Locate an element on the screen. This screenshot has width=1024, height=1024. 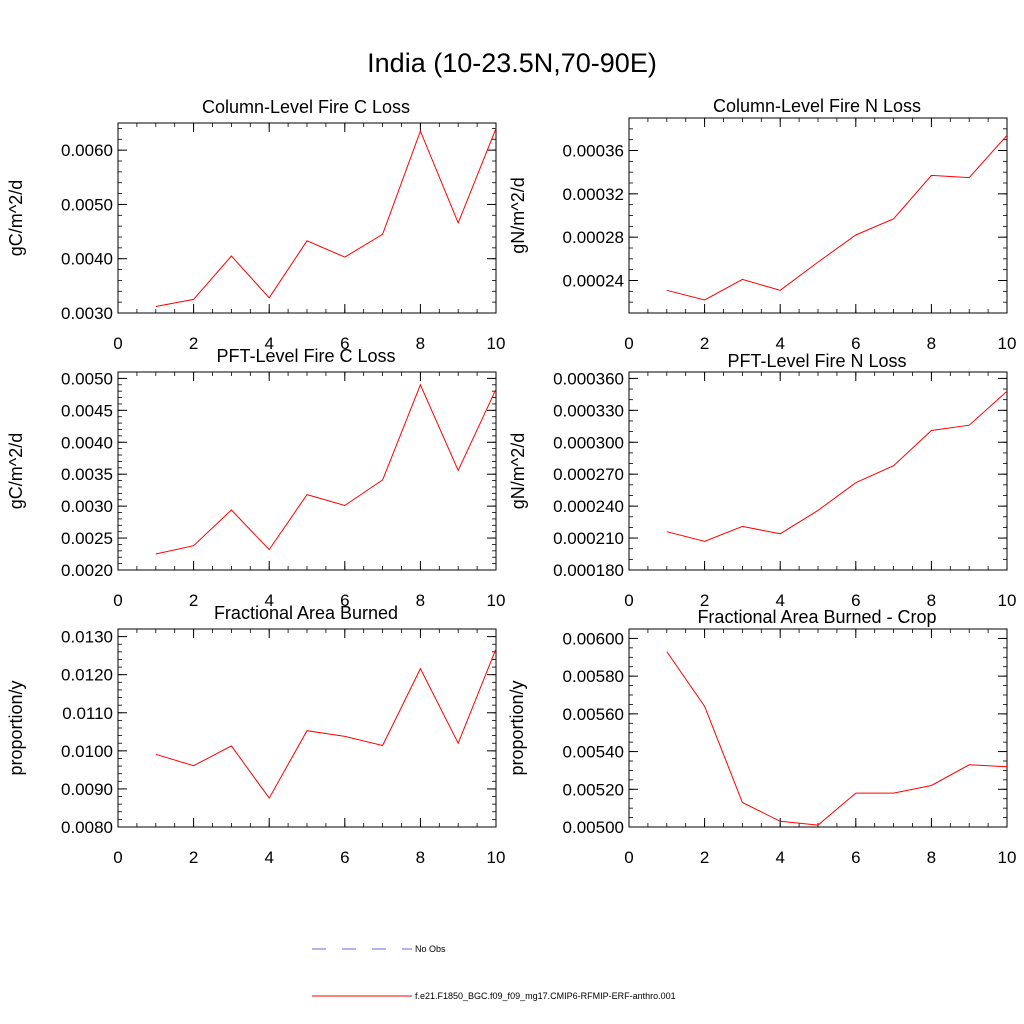
y-tick-label: 0.0090 is located at coordinates (87, 789).